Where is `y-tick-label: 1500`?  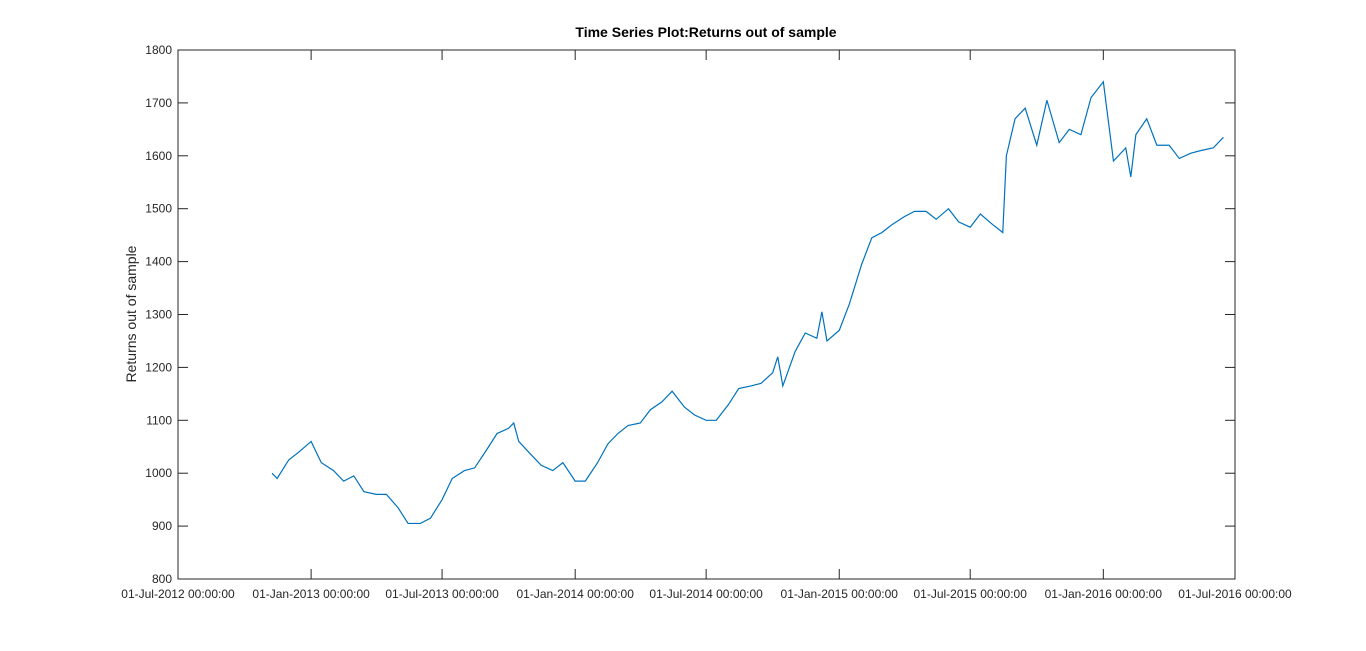
y-tick-label: 1500 is located at coordinates (158, 209).